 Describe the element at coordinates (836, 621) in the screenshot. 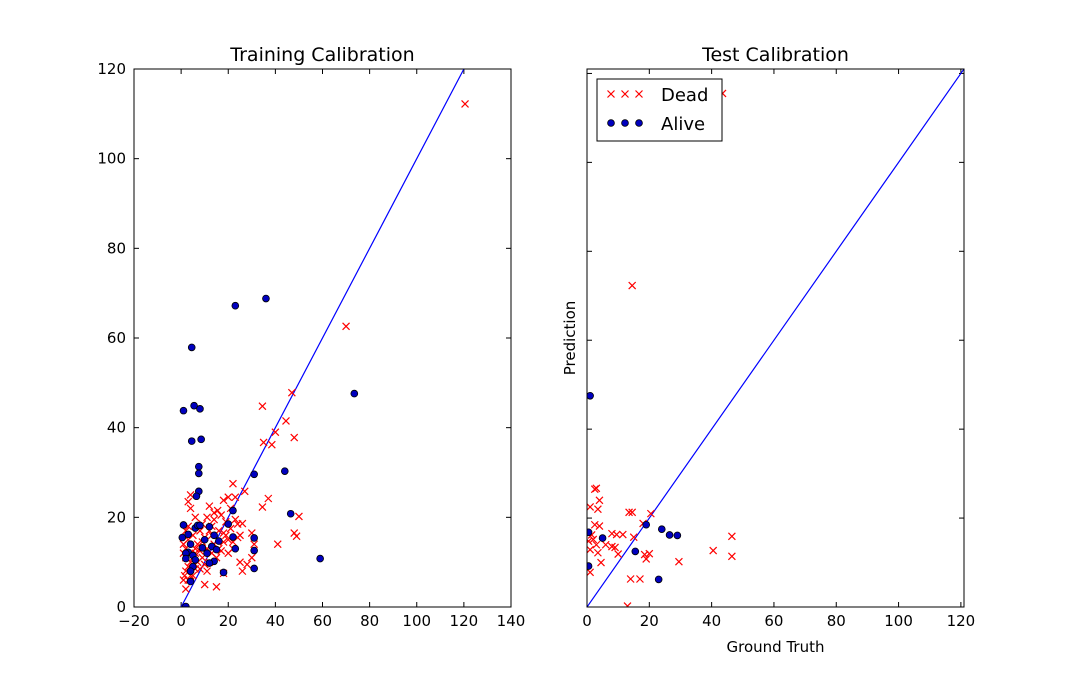

I see `test-x-tick-label: 80` at that location.